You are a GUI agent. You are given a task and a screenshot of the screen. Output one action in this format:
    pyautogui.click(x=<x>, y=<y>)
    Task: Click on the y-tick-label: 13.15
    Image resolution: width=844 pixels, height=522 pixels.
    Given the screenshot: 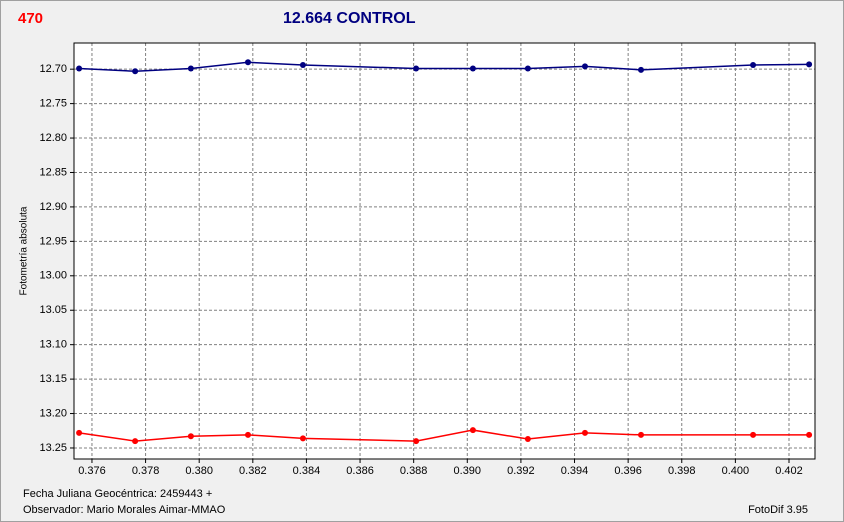 What is the action you would take?
    pyautogui.click(x=53, y=379)
    